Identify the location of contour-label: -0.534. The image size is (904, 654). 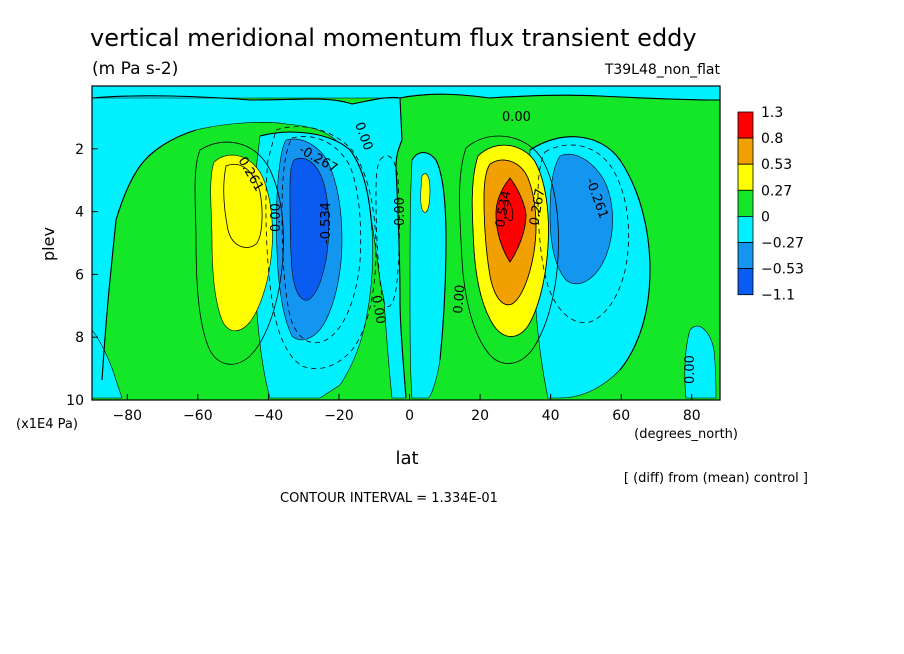
(326, 223).